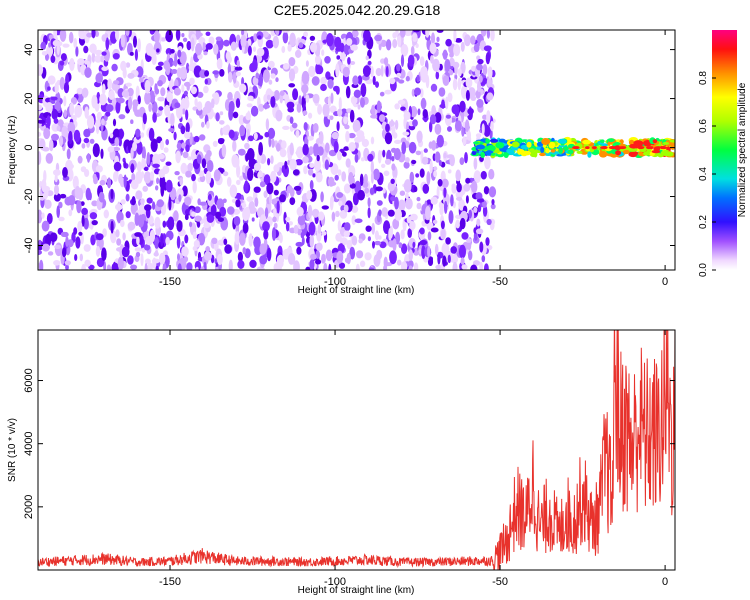  Describe the element at coordinates (12, 450) in the screenshot. I see `snr-y-axis-label: SNR (10 * v/v)` at that location.